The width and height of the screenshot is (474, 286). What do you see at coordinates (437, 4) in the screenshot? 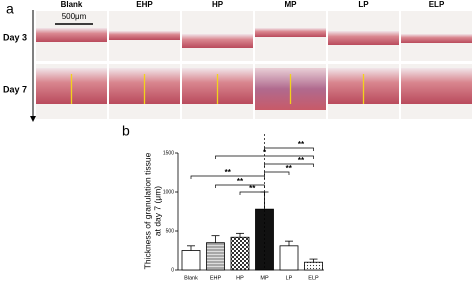
I see `column-label: ELP` at bounding box center [437, 4].